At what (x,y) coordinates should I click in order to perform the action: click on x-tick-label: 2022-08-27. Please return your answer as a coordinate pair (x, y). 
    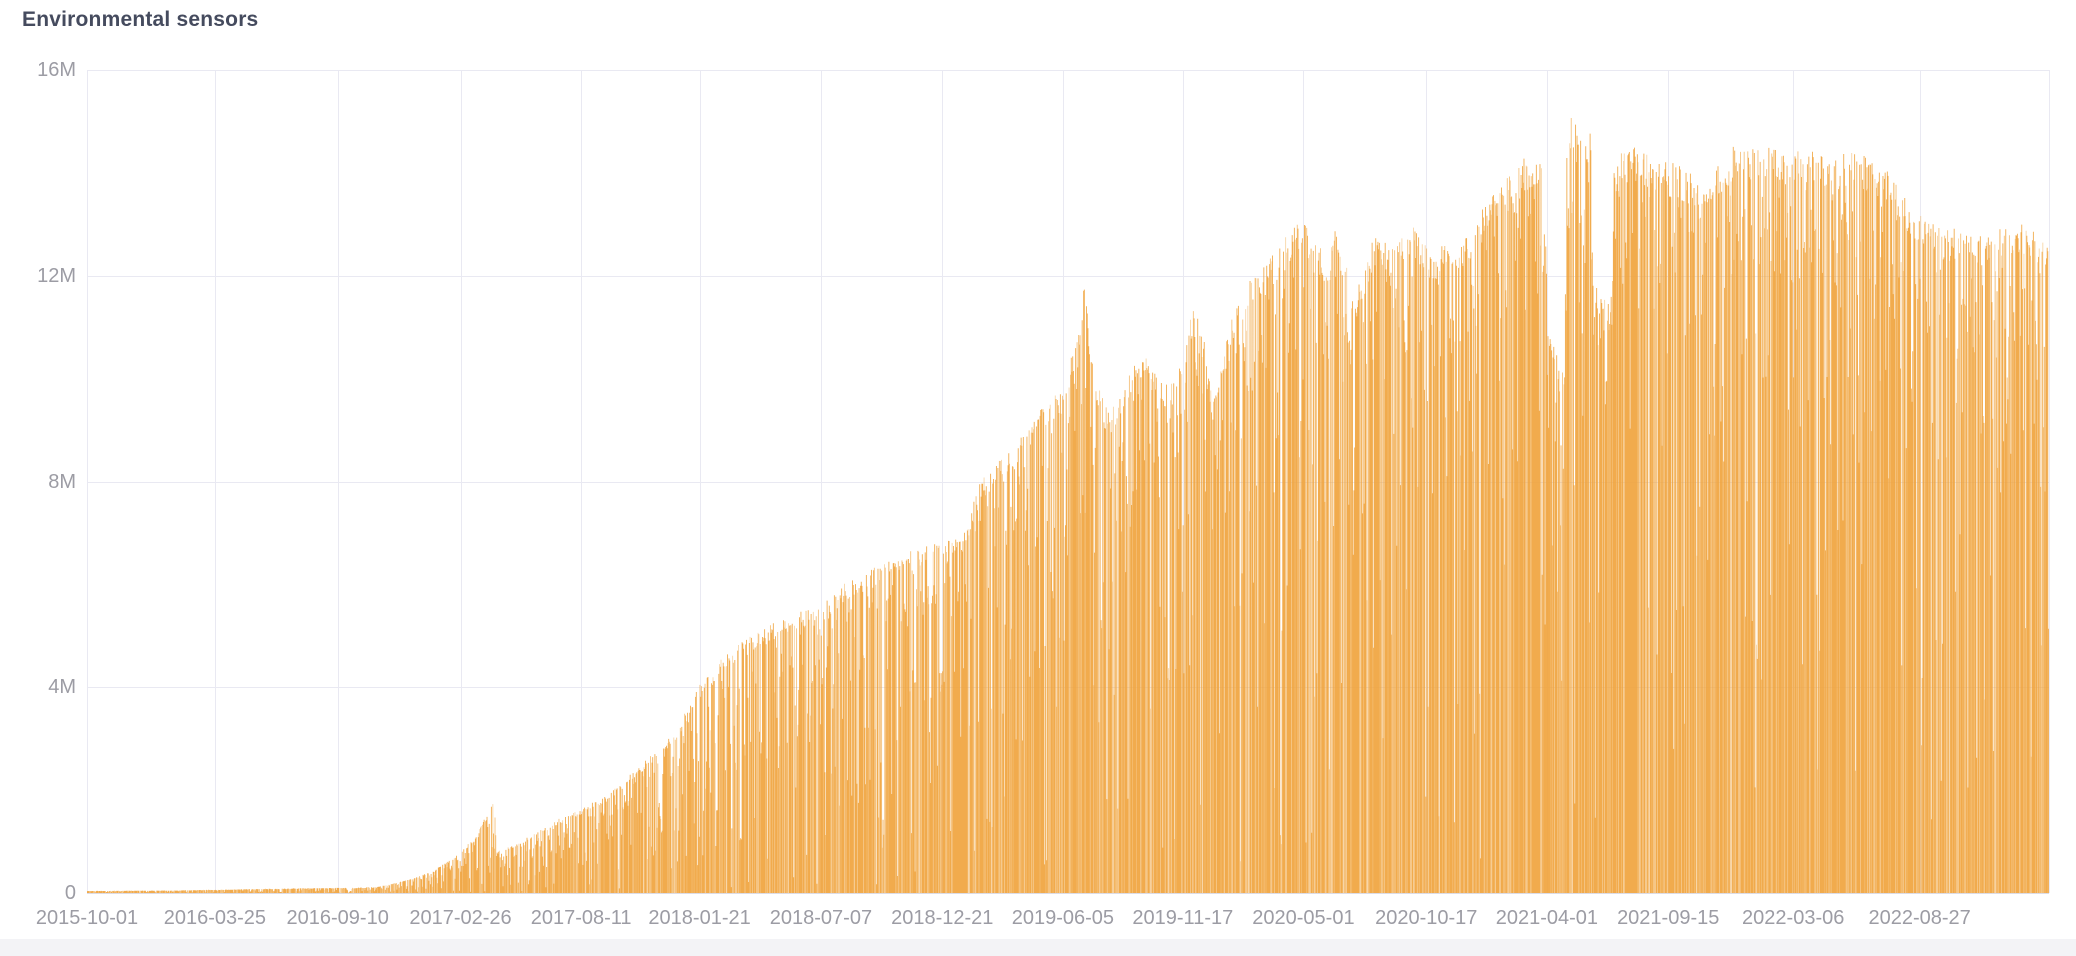
    Looking at the image, I should click on (1919, 918).